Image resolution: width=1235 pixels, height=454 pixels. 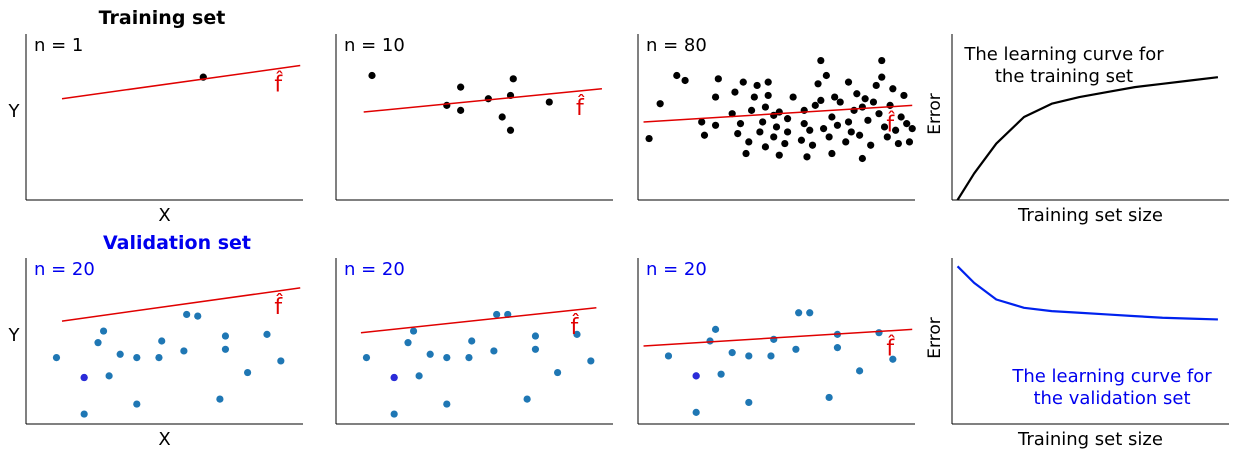 What do you see at coordinates (177, 243) in the screenshot?
I see `validation-set-header: Validation set` at bounding box center [177, 243].